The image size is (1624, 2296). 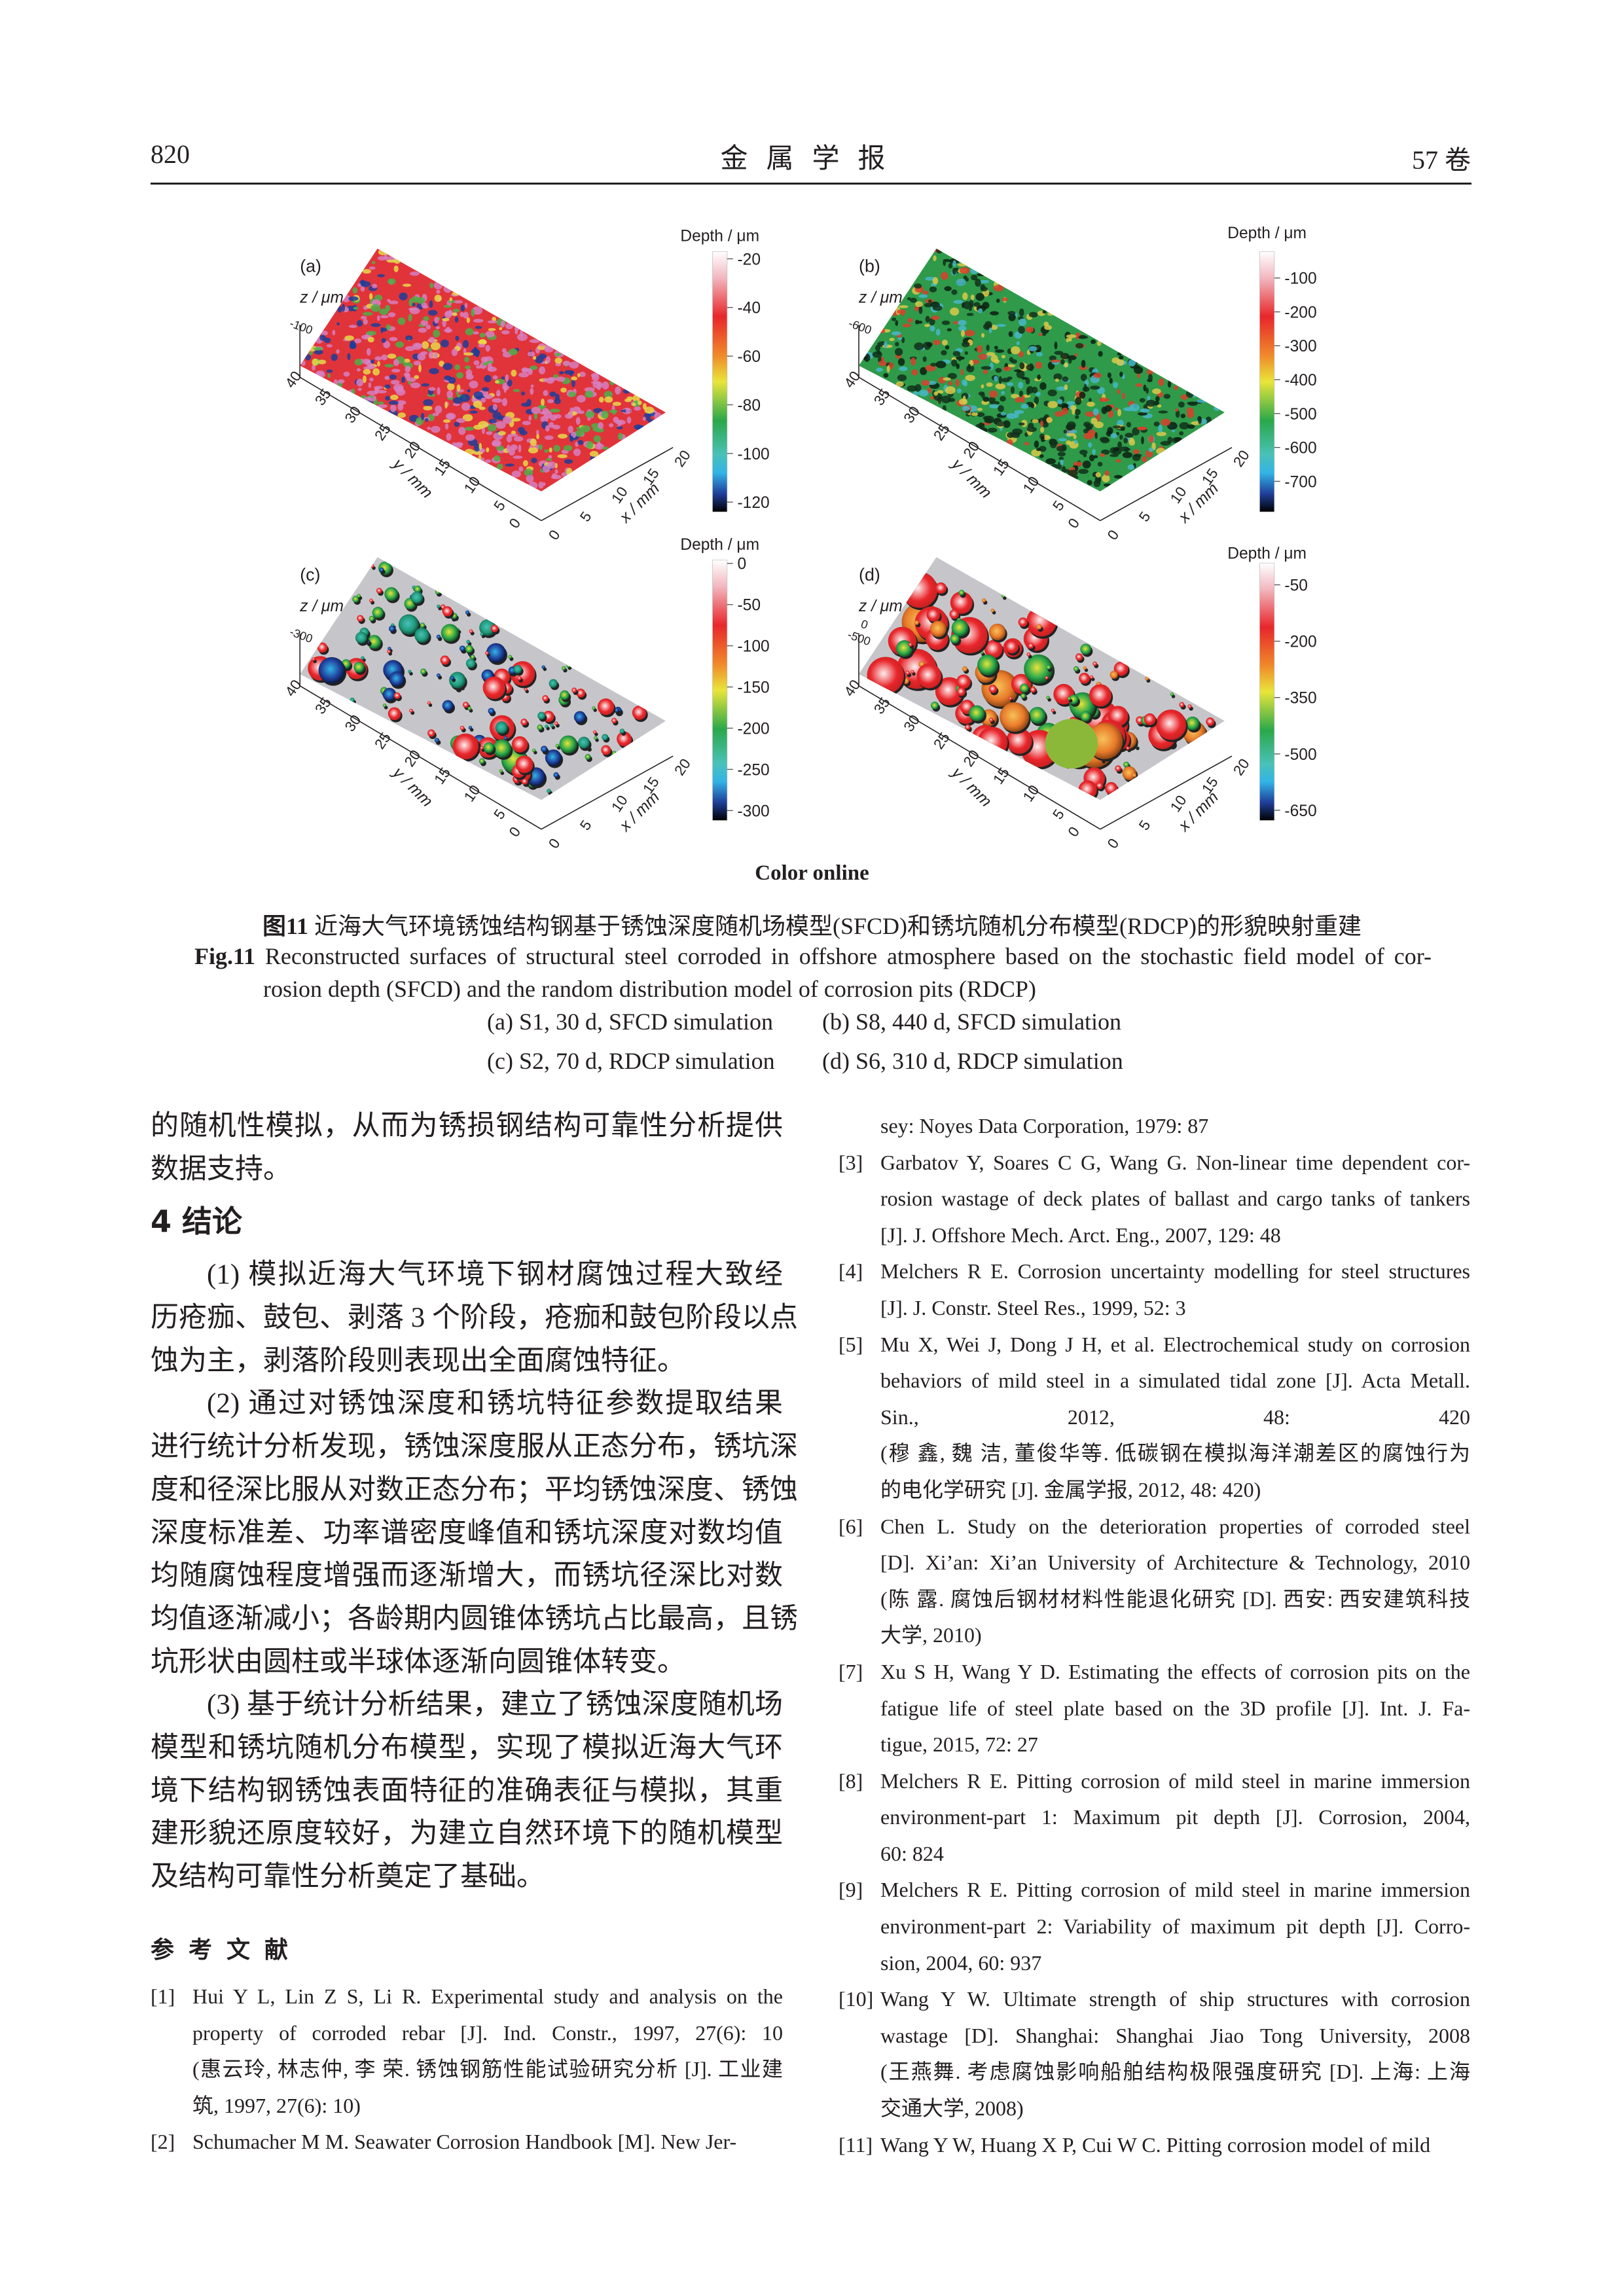 I want to click on panel-label: (d), so click(x=869, y=574).